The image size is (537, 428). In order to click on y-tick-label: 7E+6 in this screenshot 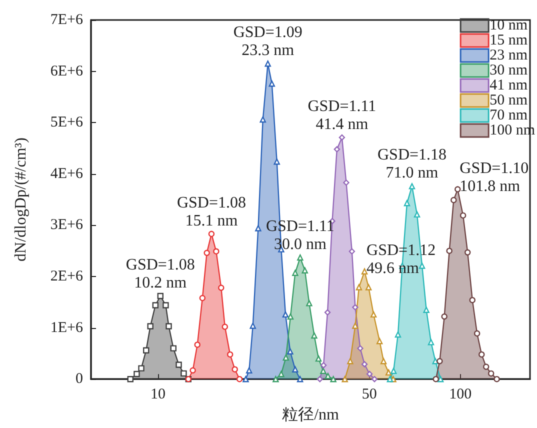, I will do `click(67, 20)`.